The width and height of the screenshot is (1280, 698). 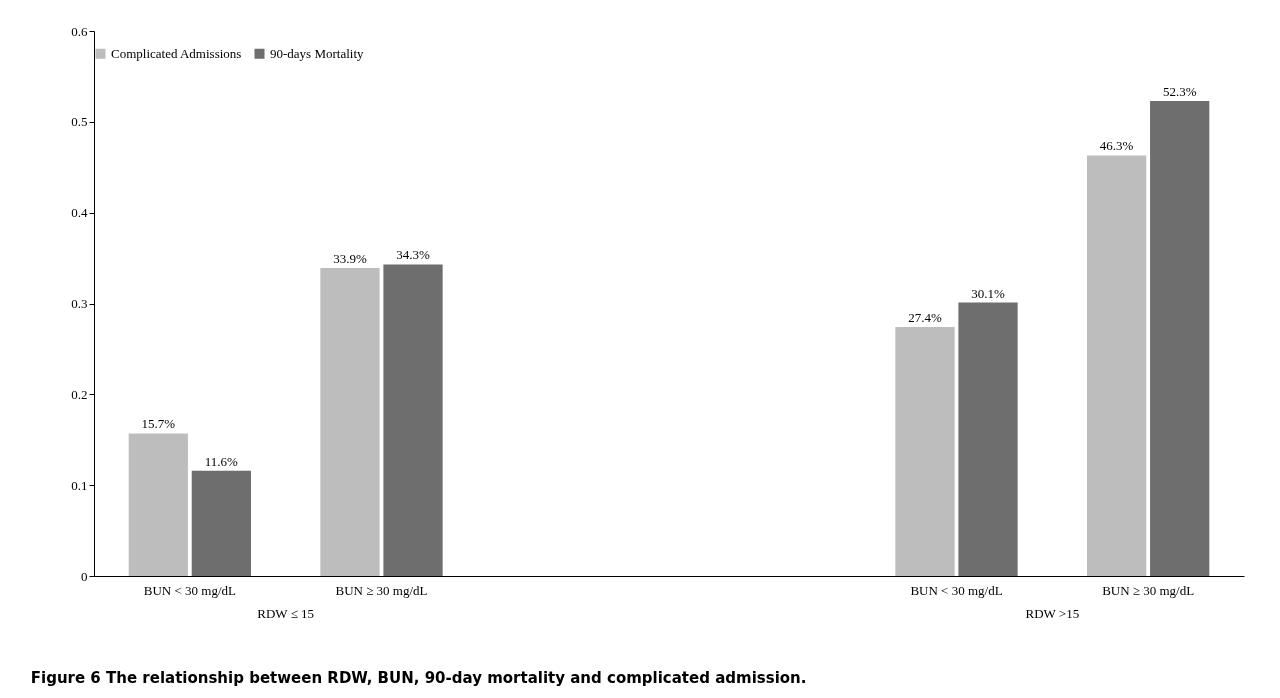 I want to click on data-label: 34.3%, so click(x=413, y=255).